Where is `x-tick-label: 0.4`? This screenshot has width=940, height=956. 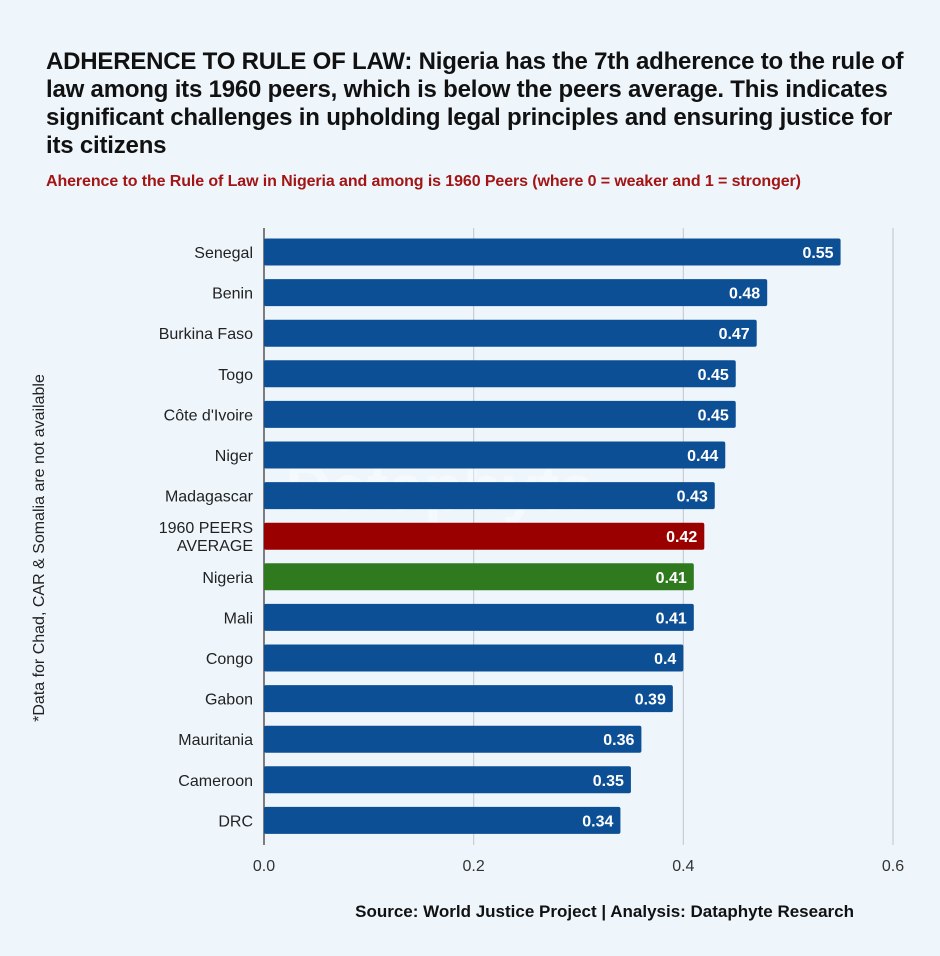 x-tick-label: 0.4 is located at coordinates (683, 866).